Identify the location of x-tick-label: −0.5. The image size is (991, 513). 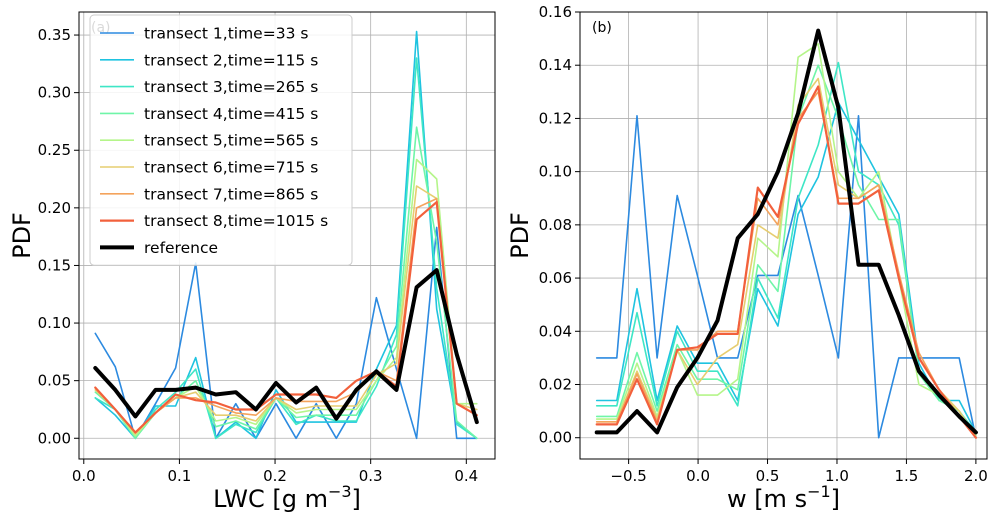
(628, 476).